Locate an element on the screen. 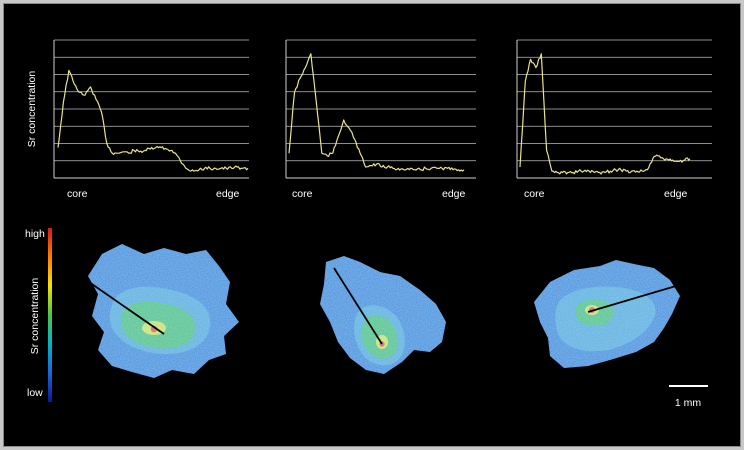 The image size is (744, 450). profile-chart-3: core edge is located at coordinates (614, 119).